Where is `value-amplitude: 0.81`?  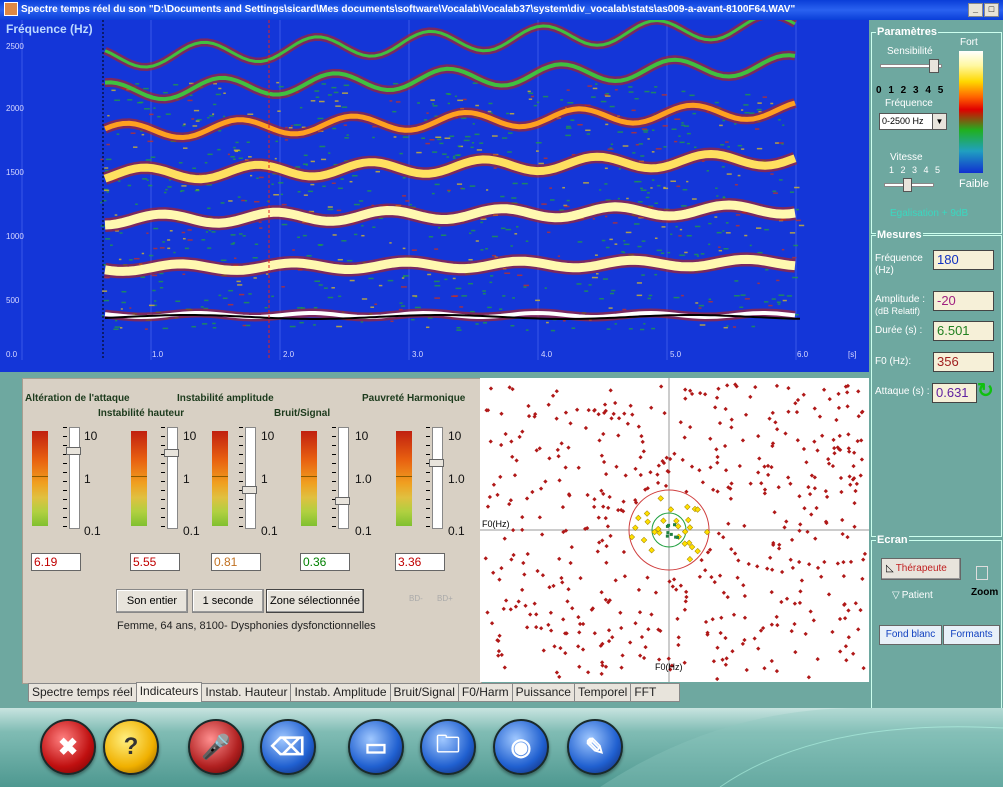
value-amplitude: 0.81 is located at coordinates (236, 562).